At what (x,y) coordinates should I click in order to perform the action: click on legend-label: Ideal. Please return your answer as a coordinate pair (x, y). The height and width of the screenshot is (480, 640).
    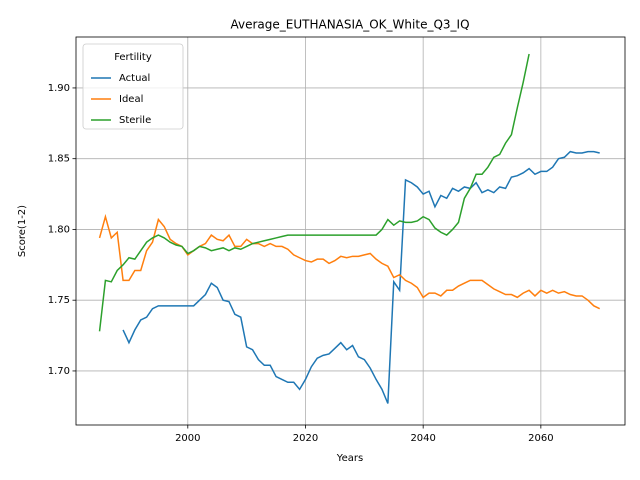
    Looking at the image, I should click on (131, 99).